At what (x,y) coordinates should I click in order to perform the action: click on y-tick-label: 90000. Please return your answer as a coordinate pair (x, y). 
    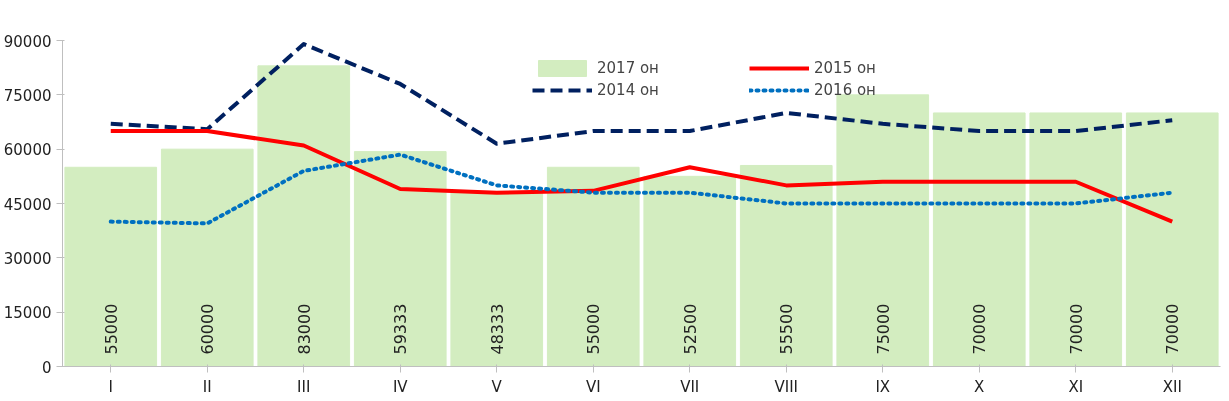
    Looking at the image, I should click on (27, 41).